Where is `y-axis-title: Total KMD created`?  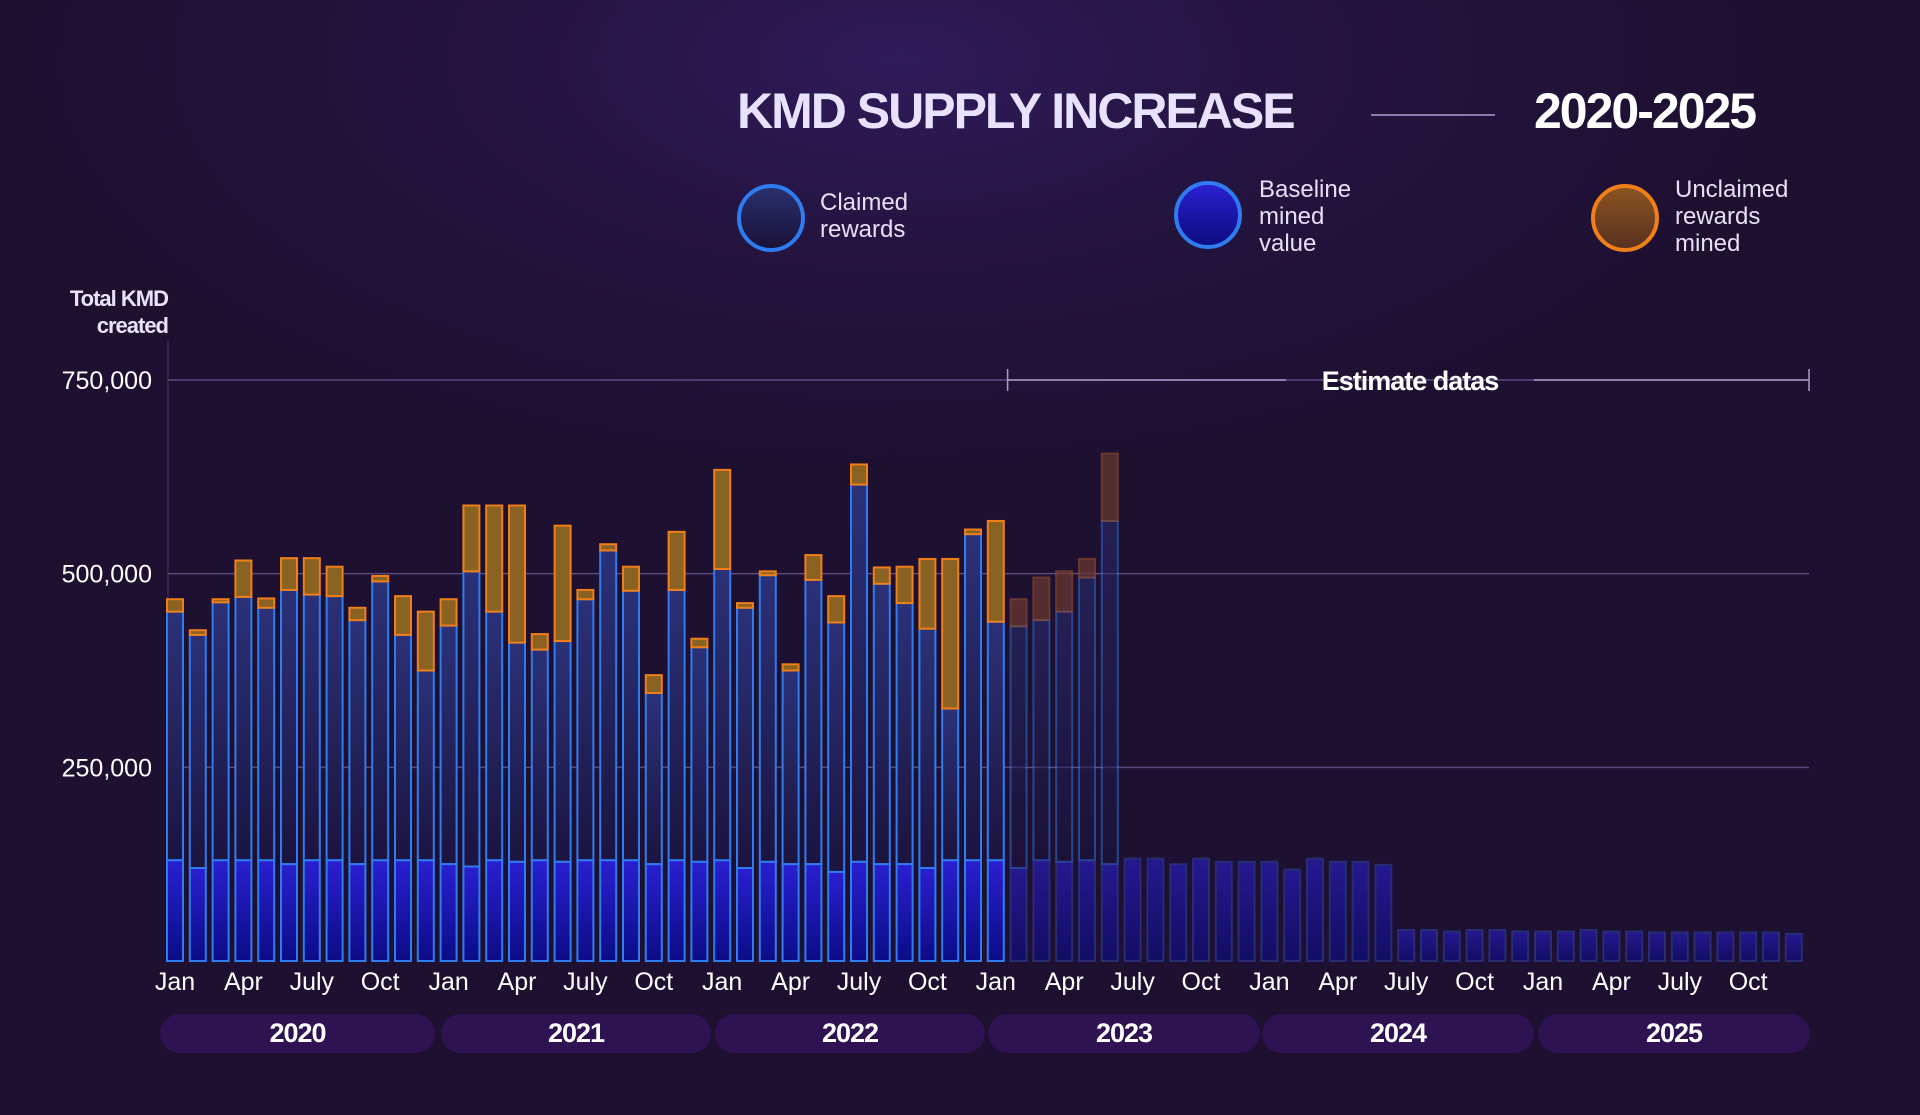 y-axis-title: Total KMD created is located at coordinates (119, 312).